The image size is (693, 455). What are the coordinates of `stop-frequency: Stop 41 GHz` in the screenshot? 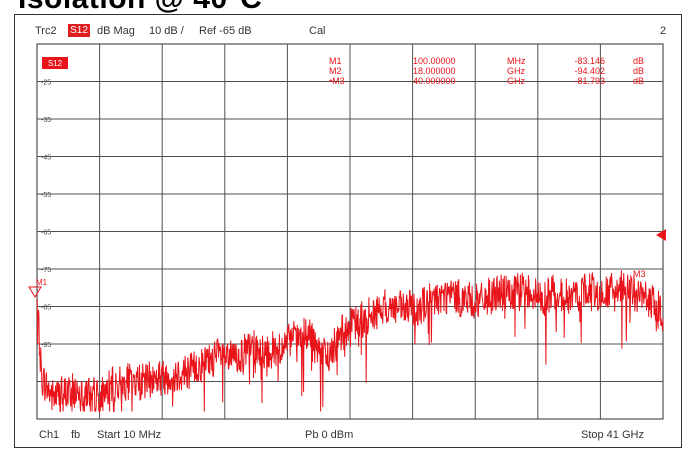 It's located at (612, 435).